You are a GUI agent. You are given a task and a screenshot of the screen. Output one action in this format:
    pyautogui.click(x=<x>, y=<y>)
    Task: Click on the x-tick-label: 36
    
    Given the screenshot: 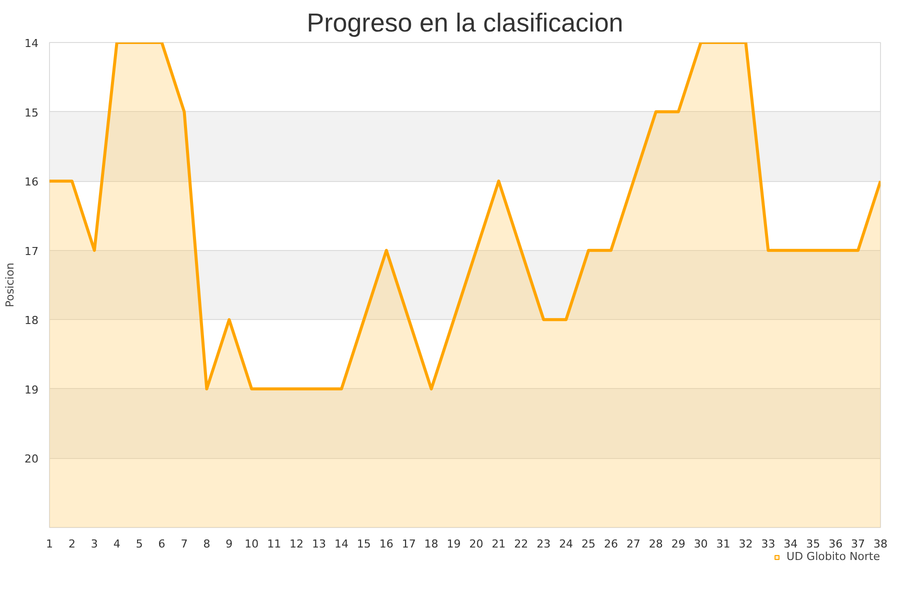 What is the action you would take?
    pyautogui.click(x=835, y=544)
    